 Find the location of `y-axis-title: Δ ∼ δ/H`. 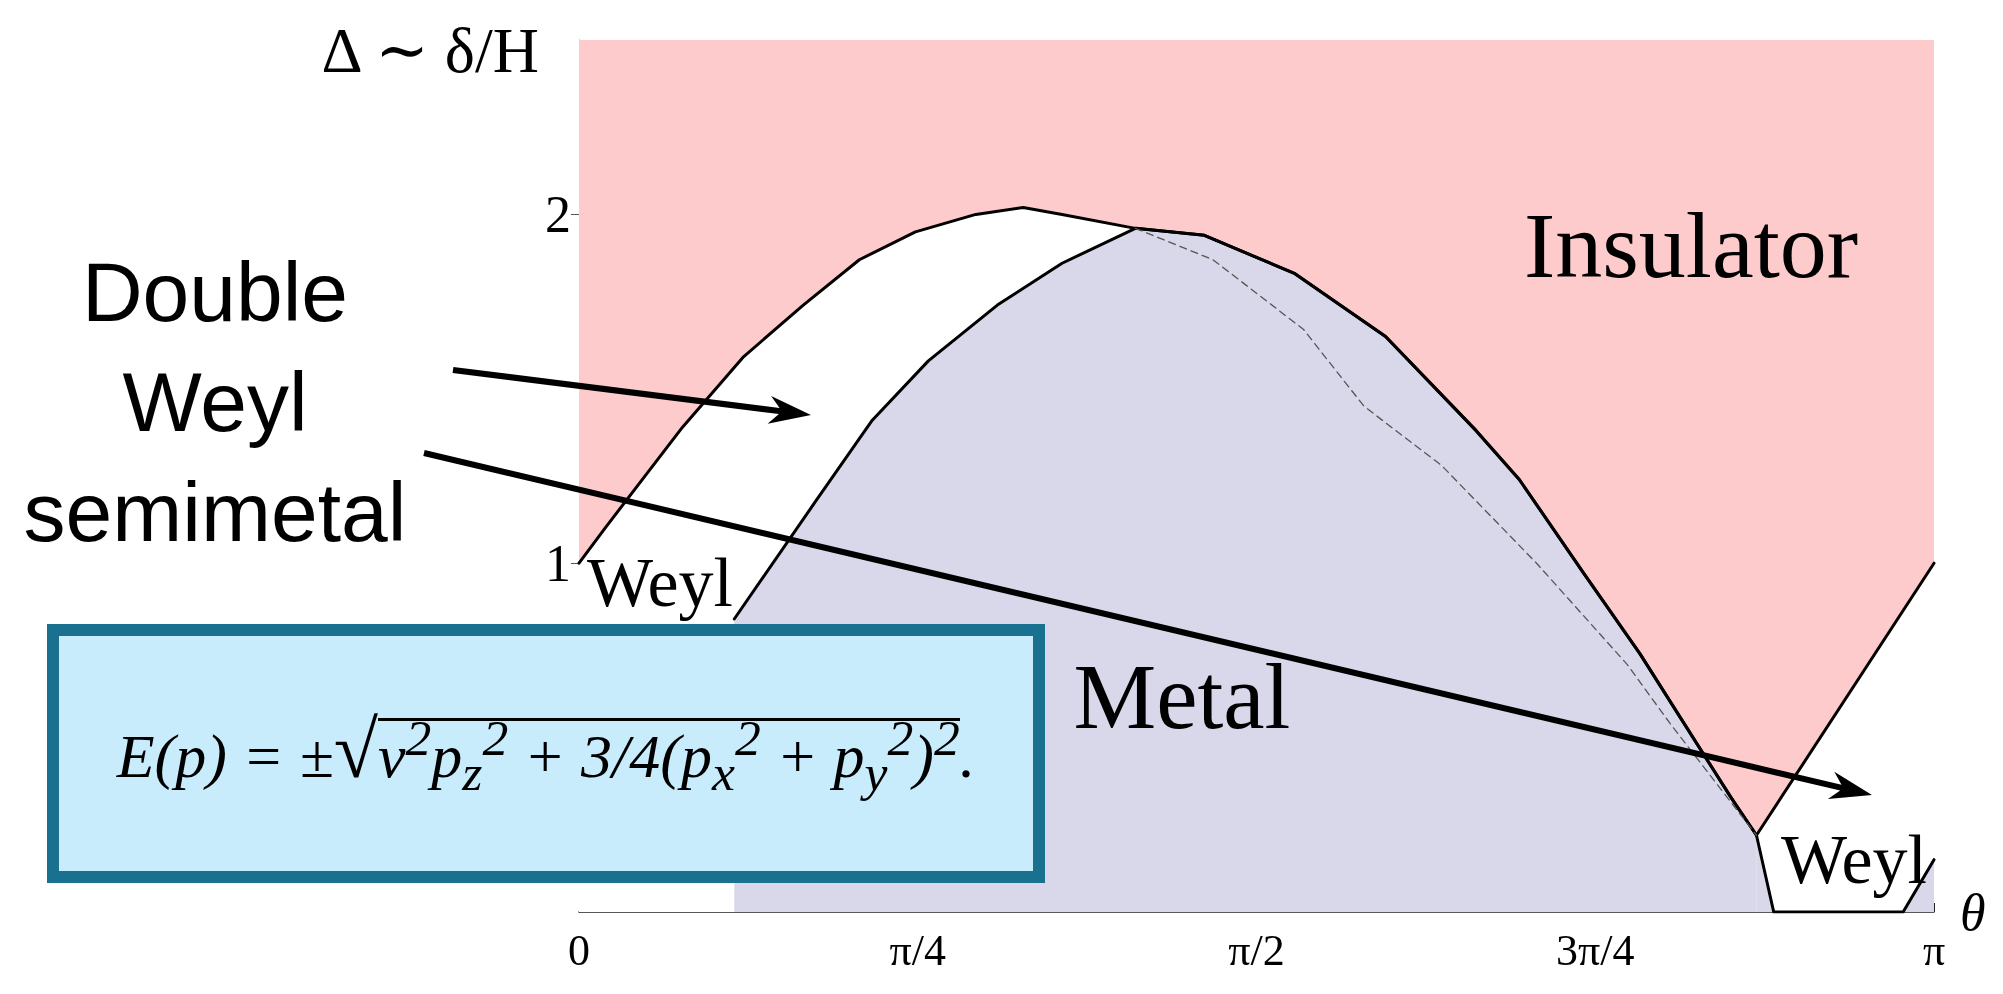

y-axis-title: Δ ∼ δ/H is located at coordinates (430, 50).